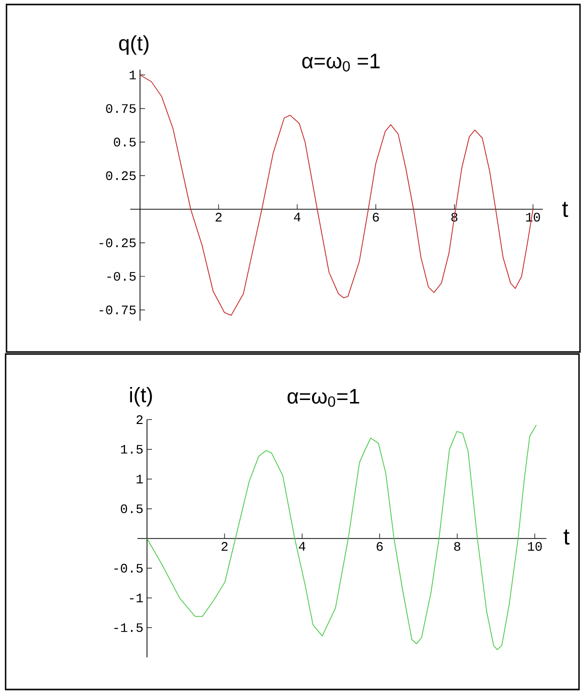  I want to click on y-axis-title: q(t), so click(133, 45).